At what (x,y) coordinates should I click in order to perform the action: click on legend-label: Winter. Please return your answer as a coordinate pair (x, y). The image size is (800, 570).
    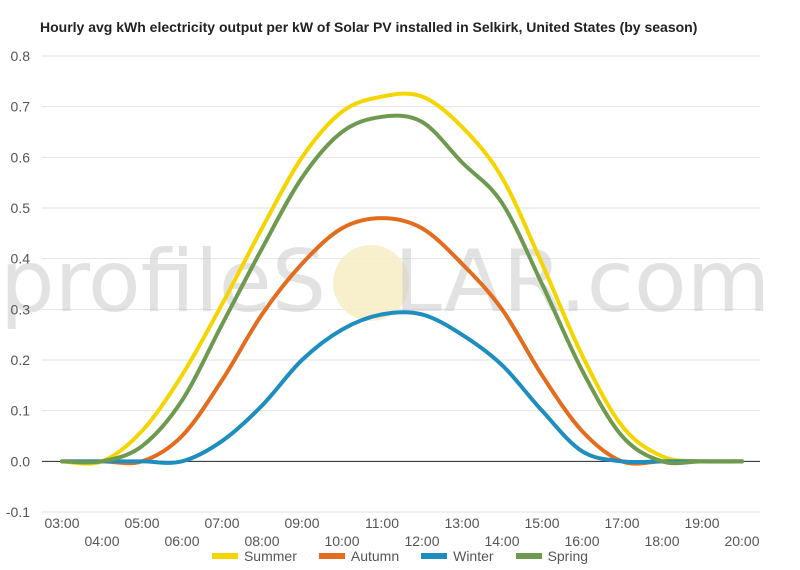
    Looking at the image, I should click on (473, 556).